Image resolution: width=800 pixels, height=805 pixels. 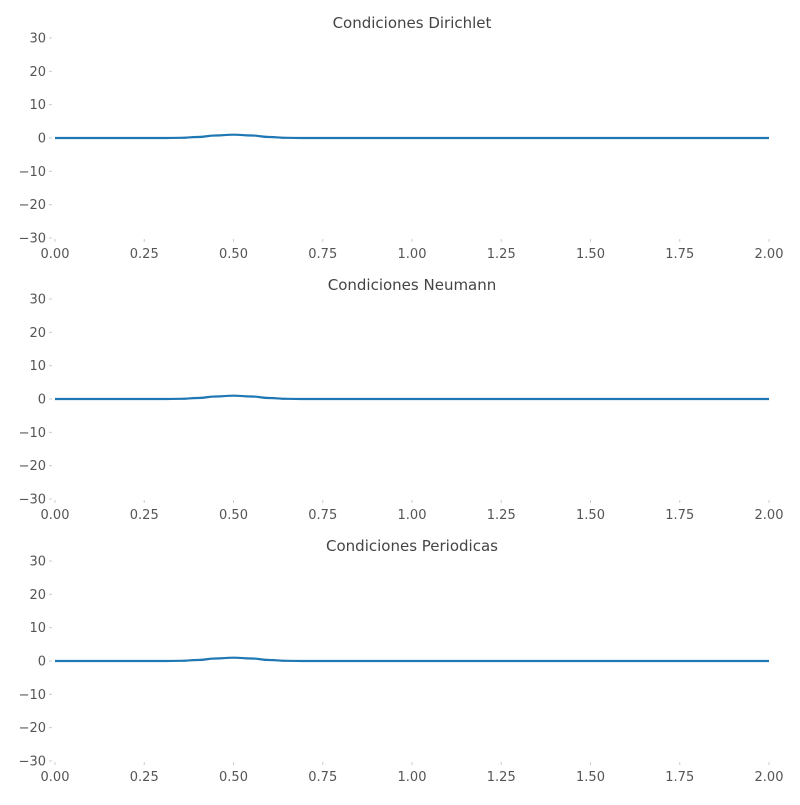 I want to click on chart-title: Condiciones Dirichlet, so click(x=412, y=23).